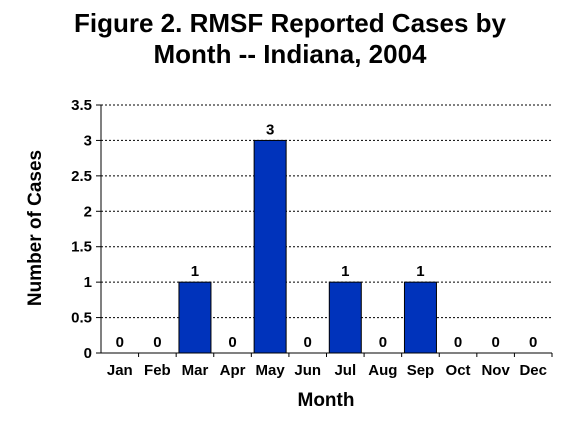 This screenshot has width=580, height=436. Describe the element at coordinates (533, 370) in the screenshot. I see `x-tick-label: Dec` at that location.